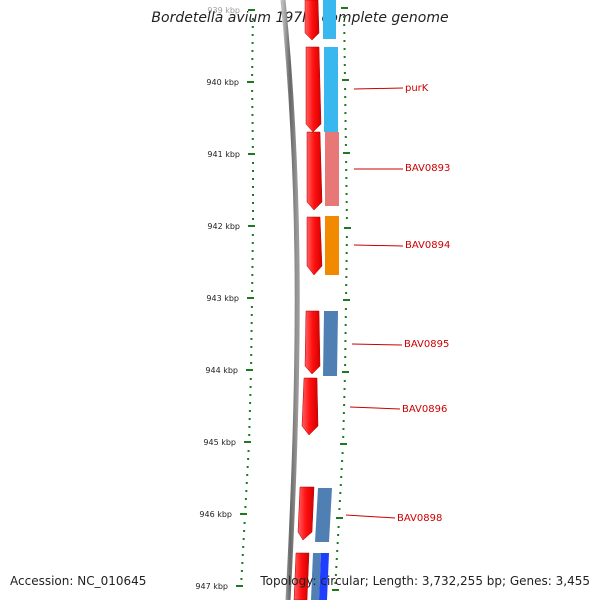  I want to click on genome-title: Bordetella avium 197N, complete genome, so click(300, 18).